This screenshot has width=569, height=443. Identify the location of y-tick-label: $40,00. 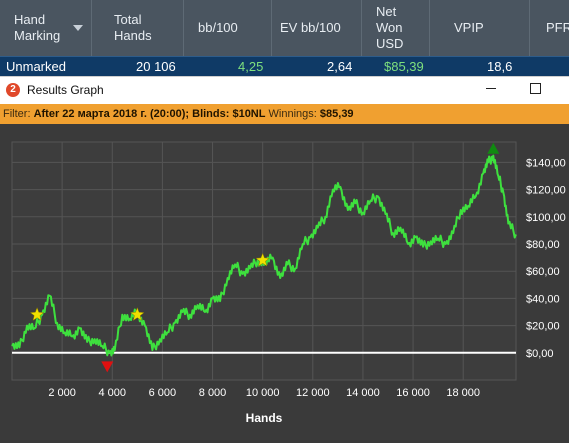
(543, 299).